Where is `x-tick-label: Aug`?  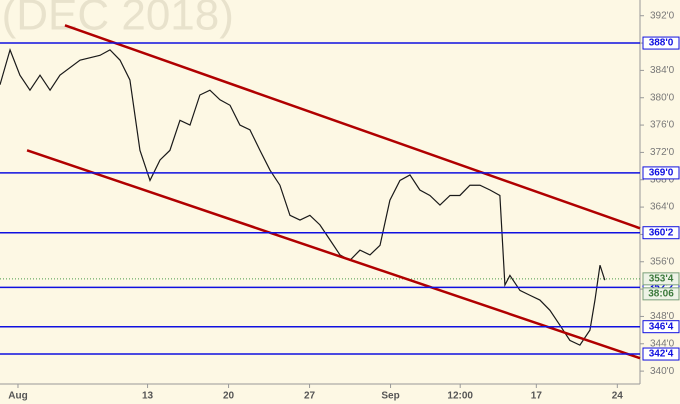 x-tick-label: Aug is located at coordinates (17, 396).